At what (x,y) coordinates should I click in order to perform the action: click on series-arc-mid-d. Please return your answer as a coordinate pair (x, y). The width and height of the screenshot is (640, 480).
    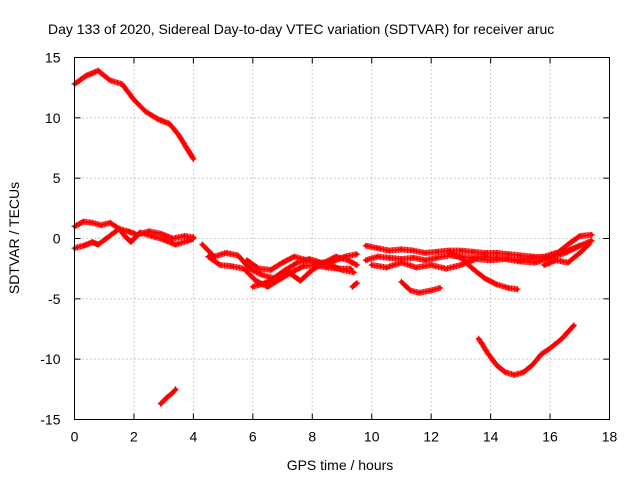
    Looking at the image, I should click on (304, 271).